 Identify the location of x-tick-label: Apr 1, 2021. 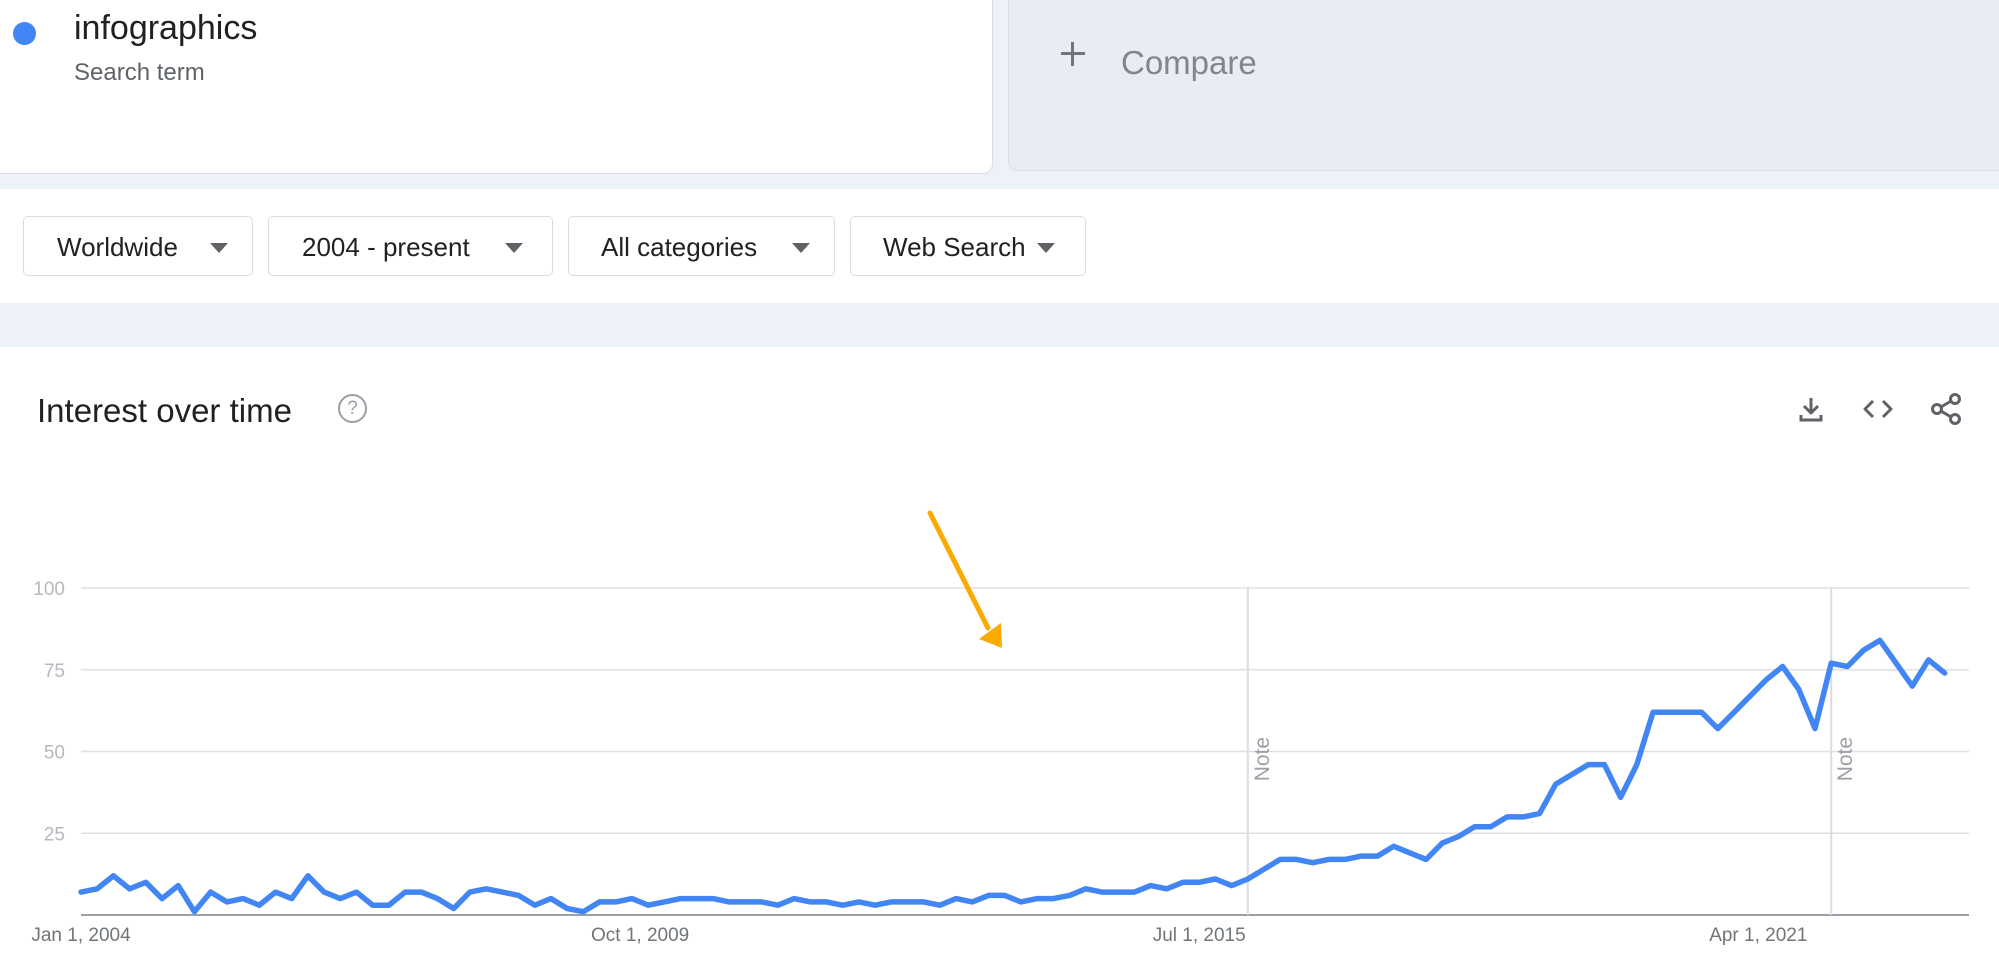
(1758, 935).